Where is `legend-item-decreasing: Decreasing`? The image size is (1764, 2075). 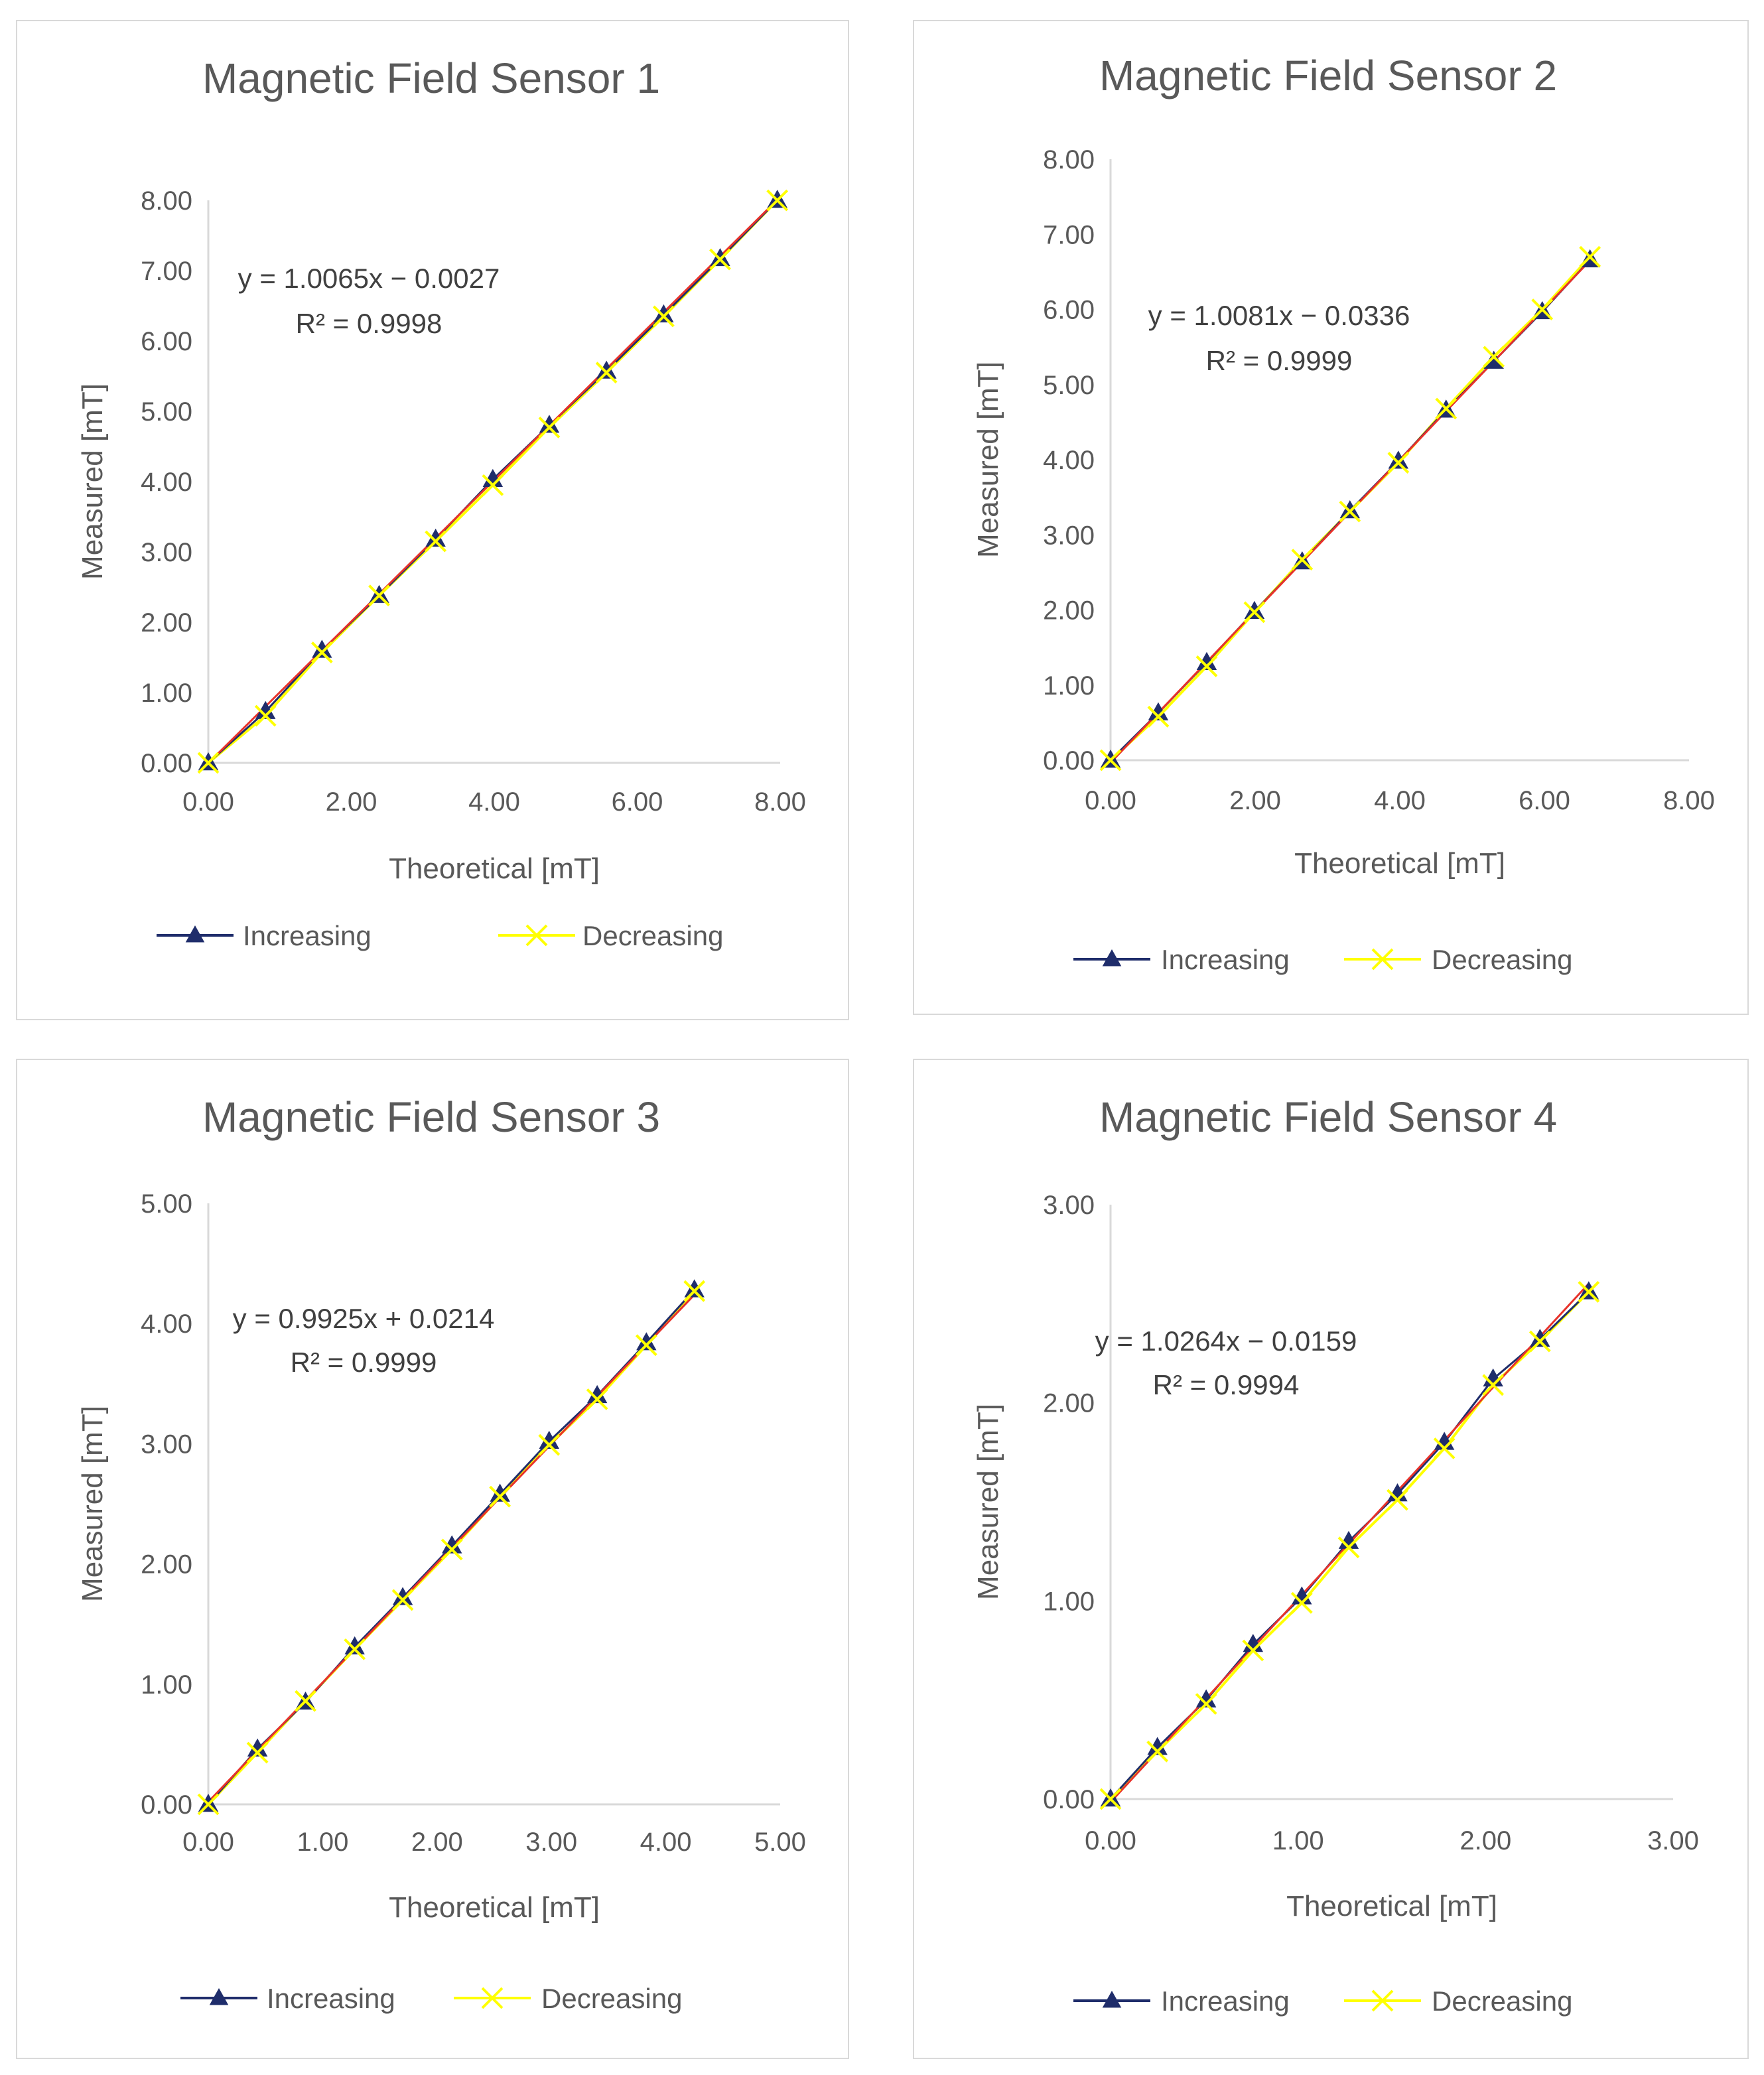 legend-item-decreasing: Decreasing is located at coordinates (1458, 959).